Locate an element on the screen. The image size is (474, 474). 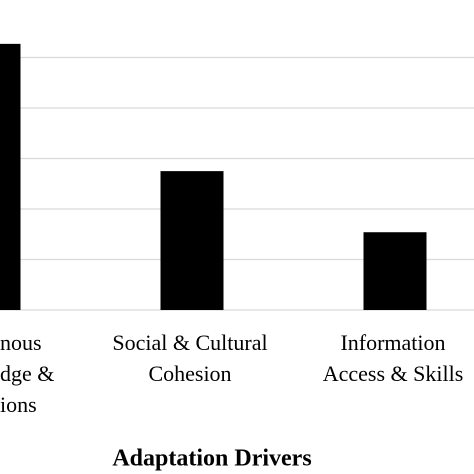
x-tick-label: ions is located at coordinates (18, 404).